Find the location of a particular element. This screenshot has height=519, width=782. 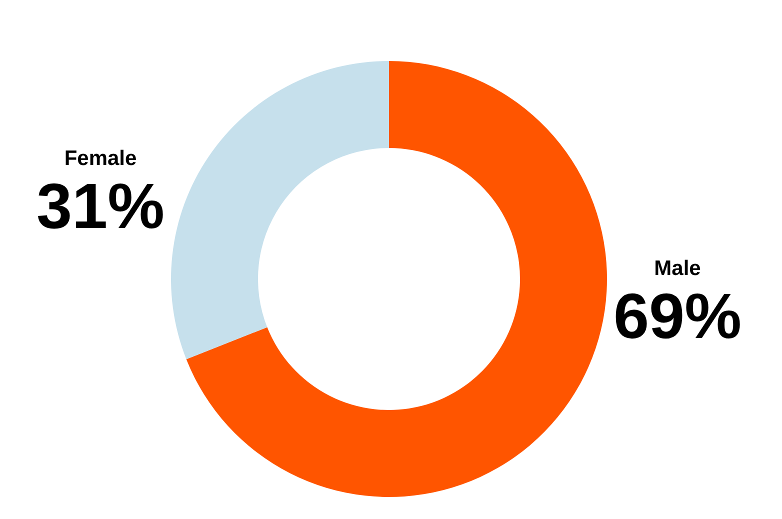

data-label: 31% is located at coordinates (100, 206).